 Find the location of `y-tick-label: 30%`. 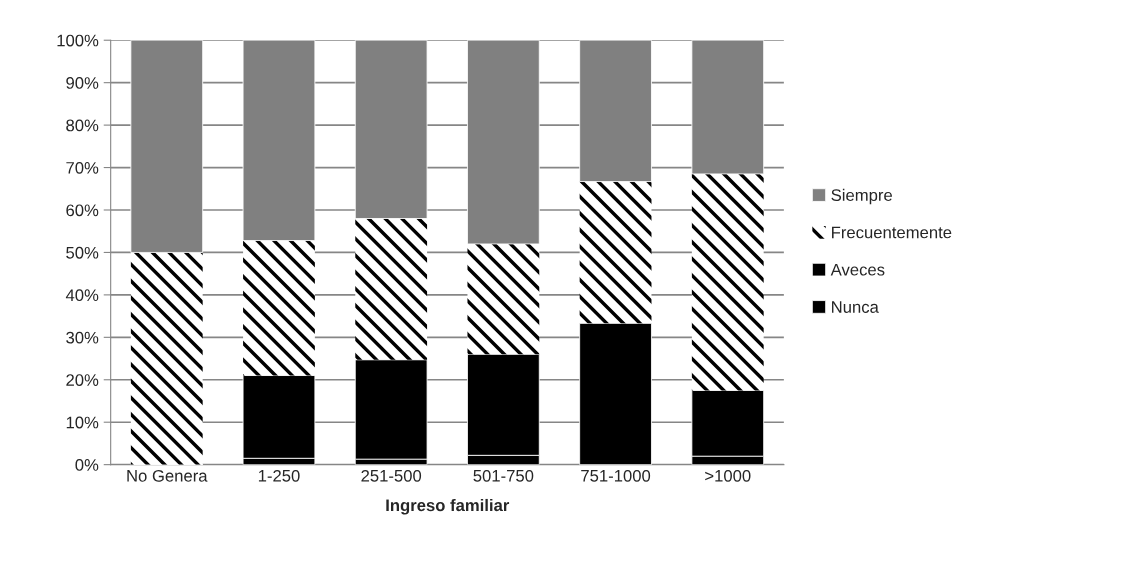

y-tick-label: 30% is located at coordinates (82, 337).